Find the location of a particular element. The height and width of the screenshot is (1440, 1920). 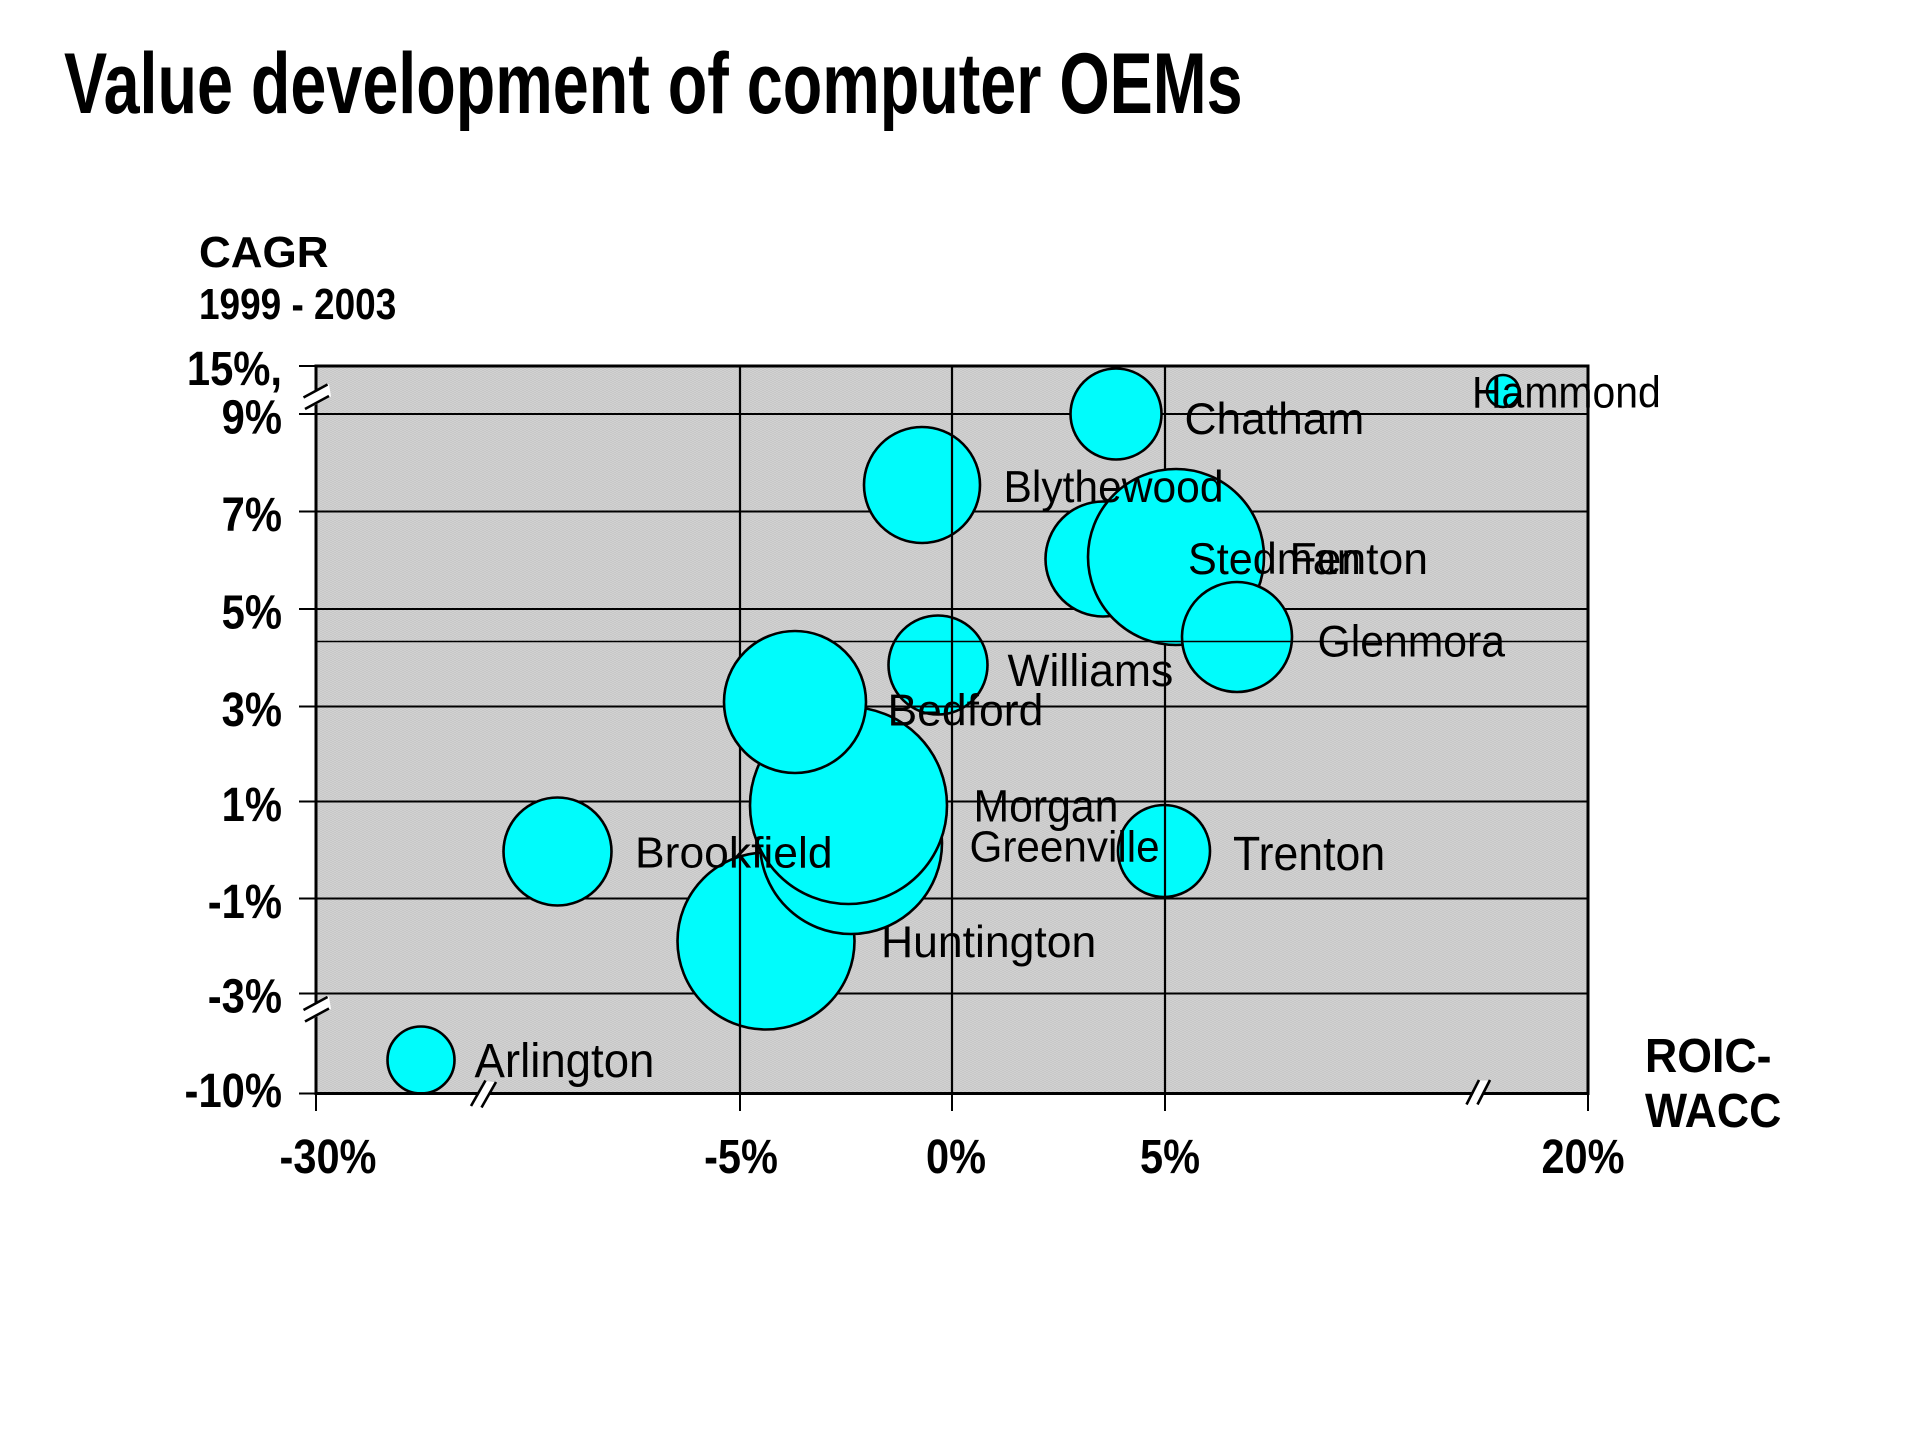

svg-text: Greenville is located at coordinates (1065, 847).